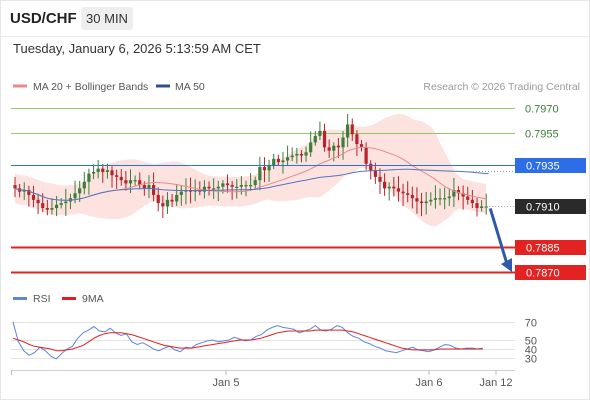  What do you see at coordinates (226, 383) in the screenshot?
I see `x-tick-label-0: Jan 5` at bounding box center [226, 383].